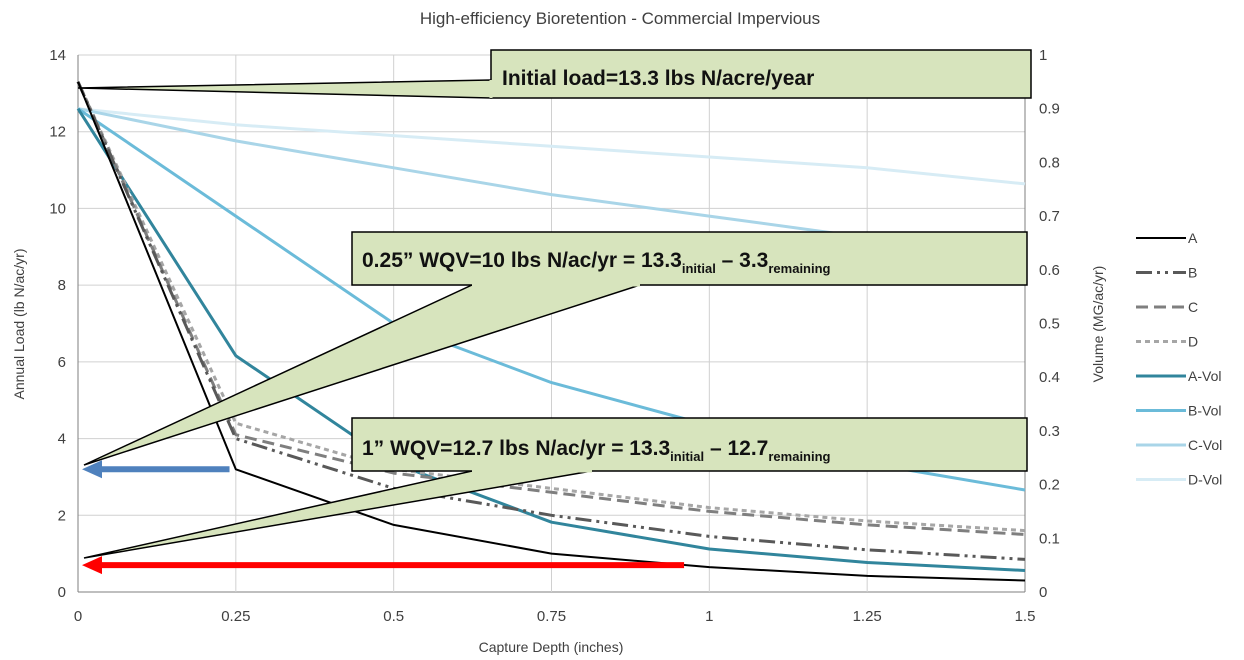  I want to click on legend-label-c: C, so click(1193, 307).